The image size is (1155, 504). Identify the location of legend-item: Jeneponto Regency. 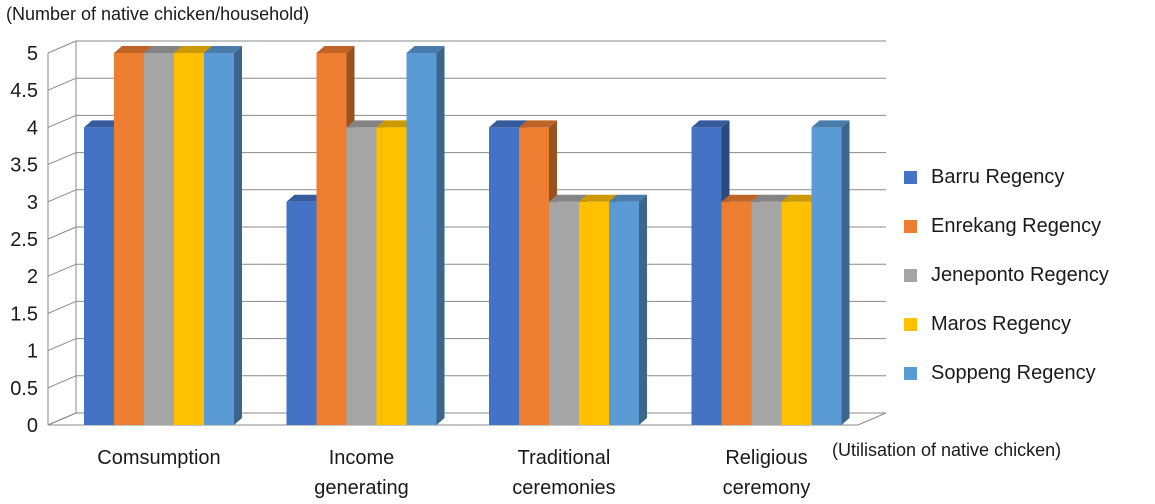
(1006, 275).